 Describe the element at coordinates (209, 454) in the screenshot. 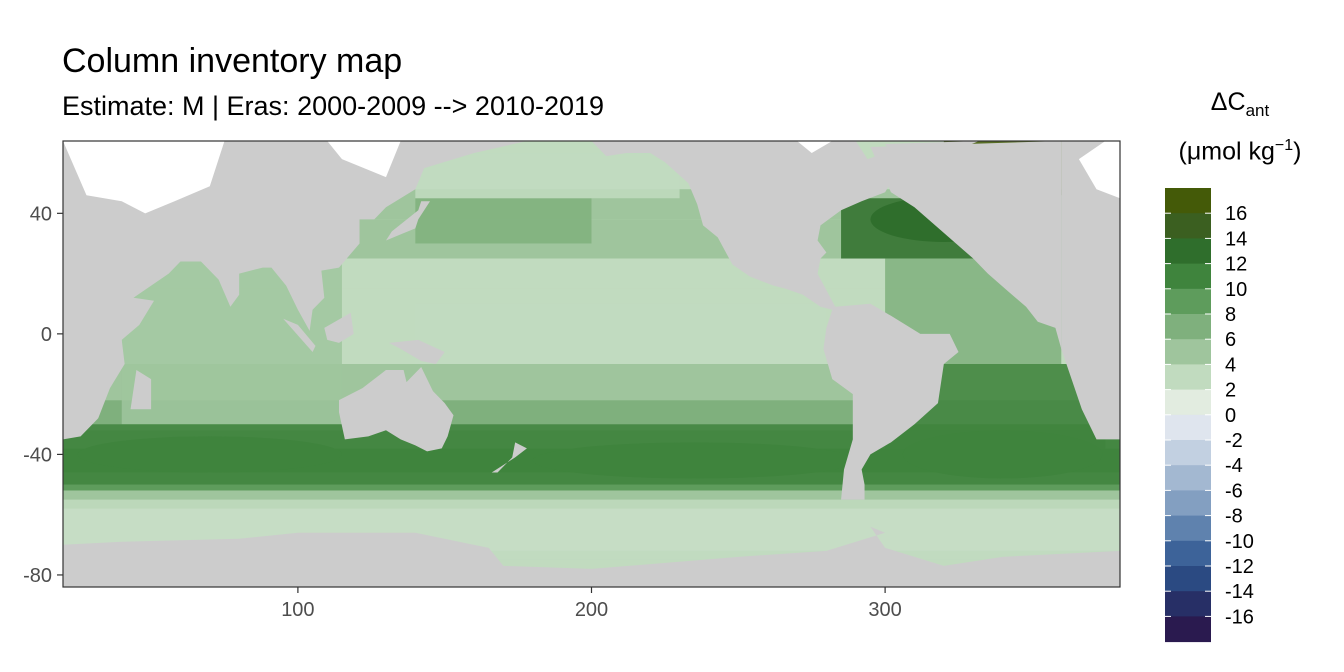

I see `south-indian-band` at that location.